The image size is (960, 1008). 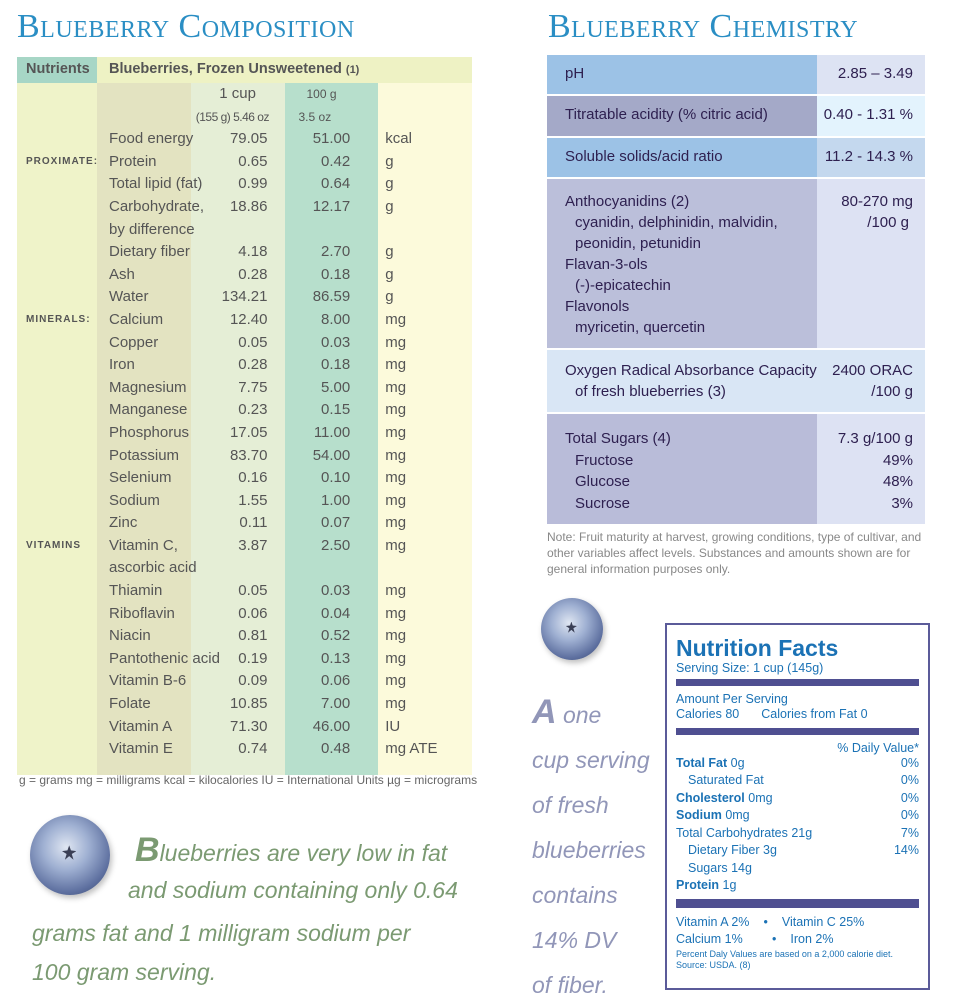 What do you see at coordinates (797, 762) in the screenshot?
I see `nf-row-total-fat: Total Fat 0g 0%` at bounding box center [797, 762].